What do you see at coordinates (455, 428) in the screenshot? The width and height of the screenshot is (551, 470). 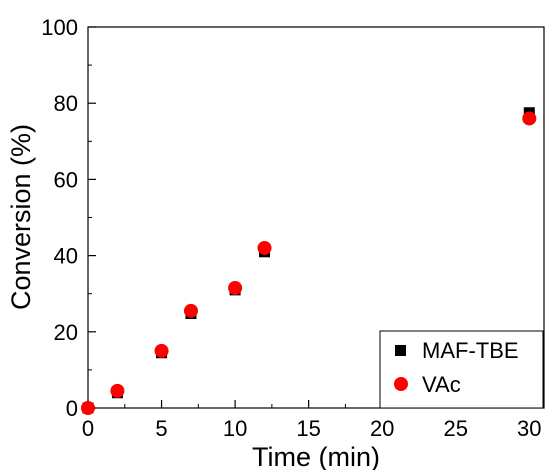 I see `x-tick-label: 25` at bounding box center [455, 428].